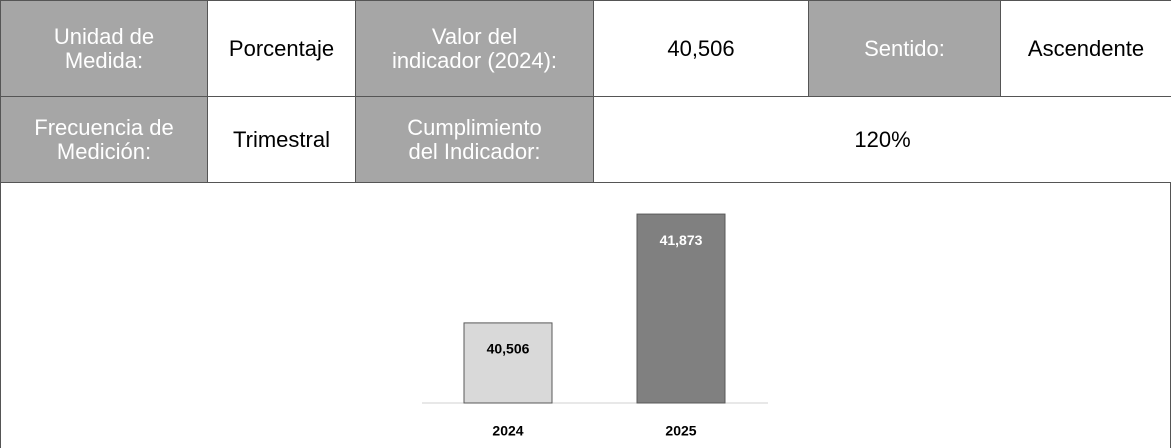  Describe the element at coordinates (882, 139) in the screenshot. I see `value-cell: 120%` at that location.